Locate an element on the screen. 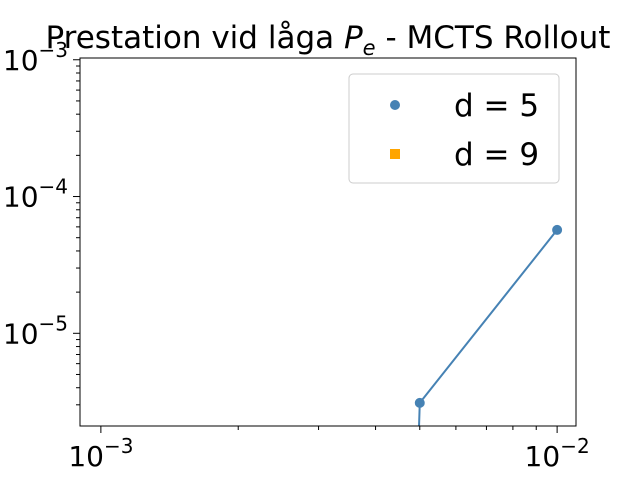 The image size is (640, 480). x-axis-label: Pe is located at coordinates (327, 477).